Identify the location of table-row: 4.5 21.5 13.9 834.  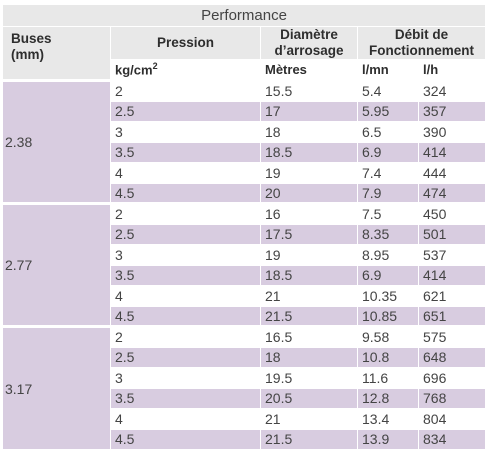
(244, 439).